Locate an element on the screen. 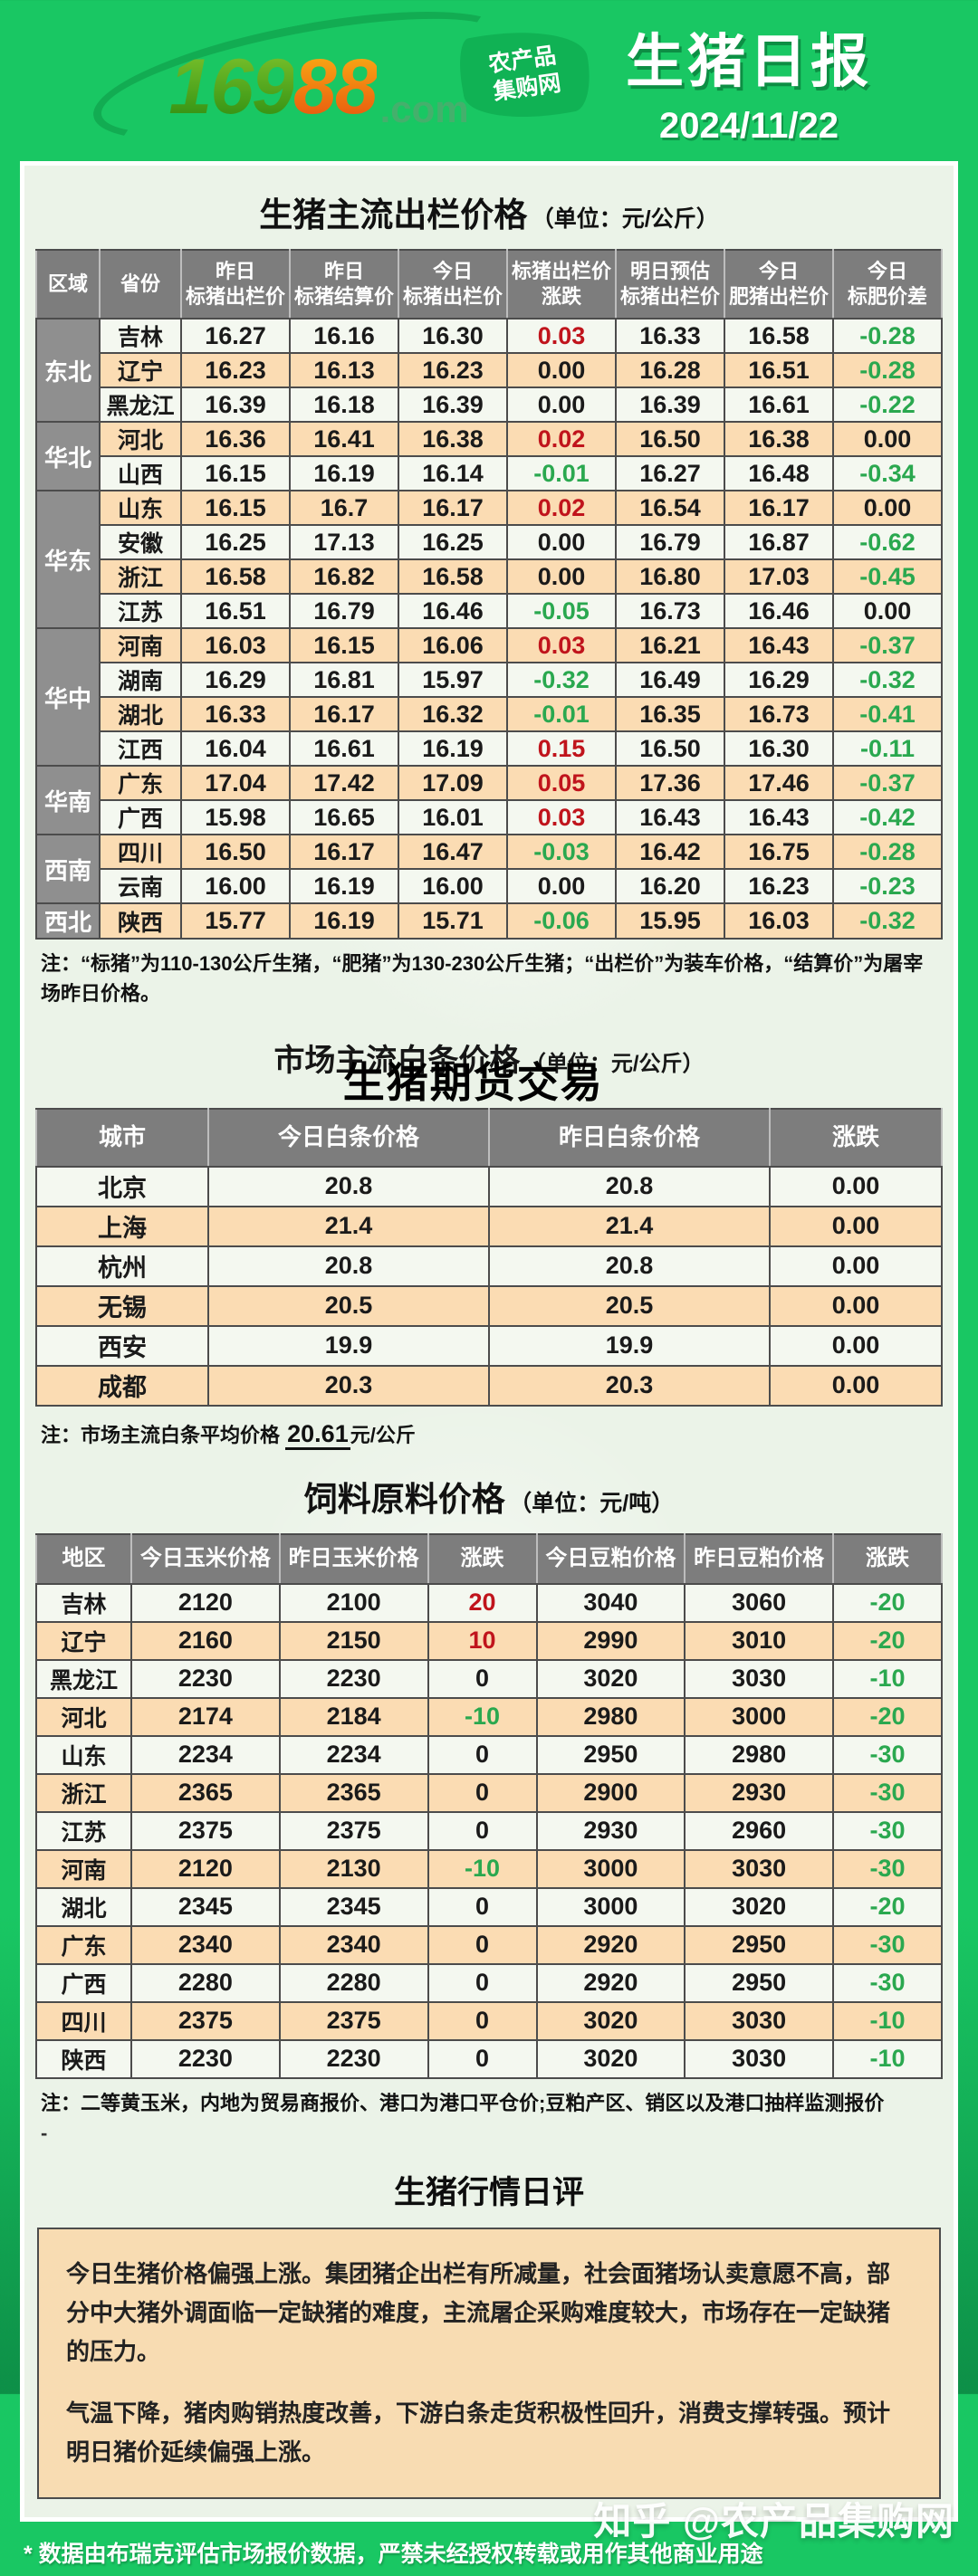 The image size is (978, 2576). section-title-pig-price: 生猪主流出栏价格 （单位：元/公斤） is located at coordinates (489, 211).